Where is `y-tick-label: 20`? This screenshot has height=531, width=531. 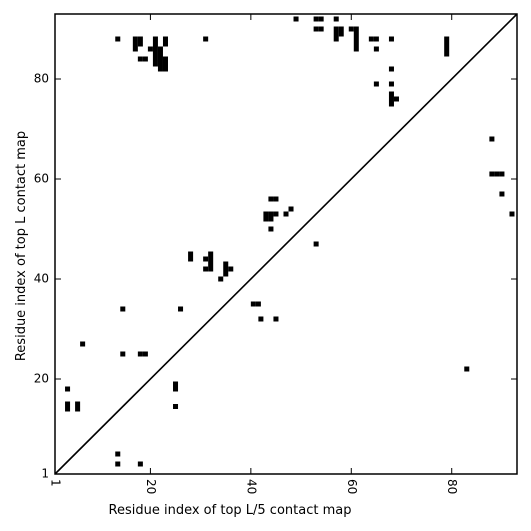 y-tick-label: 20 is located at coordinates (41, 379).